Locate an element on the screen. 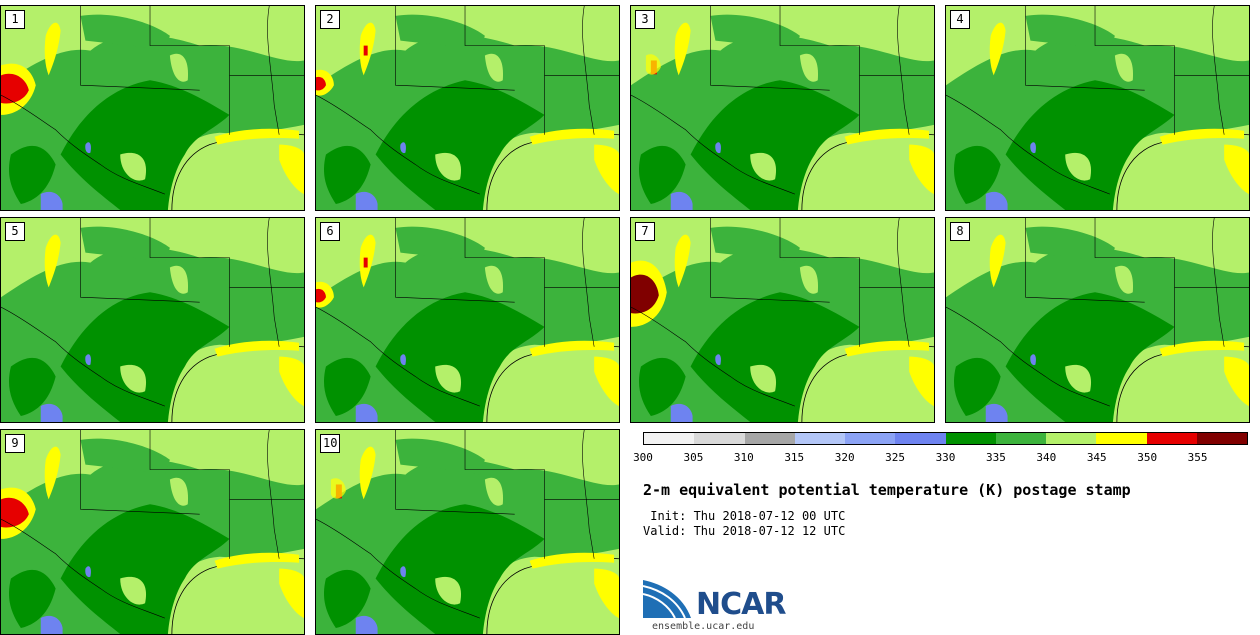 This screenshot has width=1260, height=635. colorbar-tick-label: 325 is located at coordinates (895, 457).